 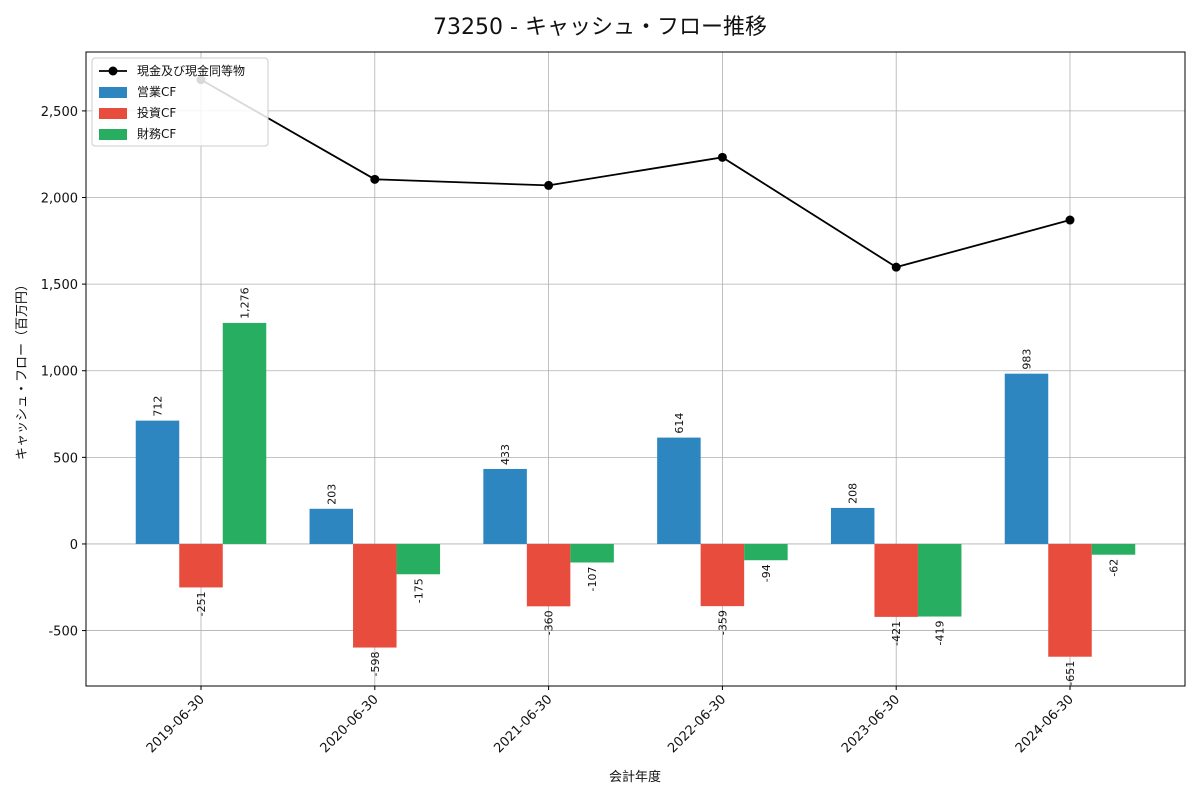 What do you see at coordinates (635, 777) in the screenshot?
I see `x-axis-label: 会計年度` at bounding box center [635, 777].